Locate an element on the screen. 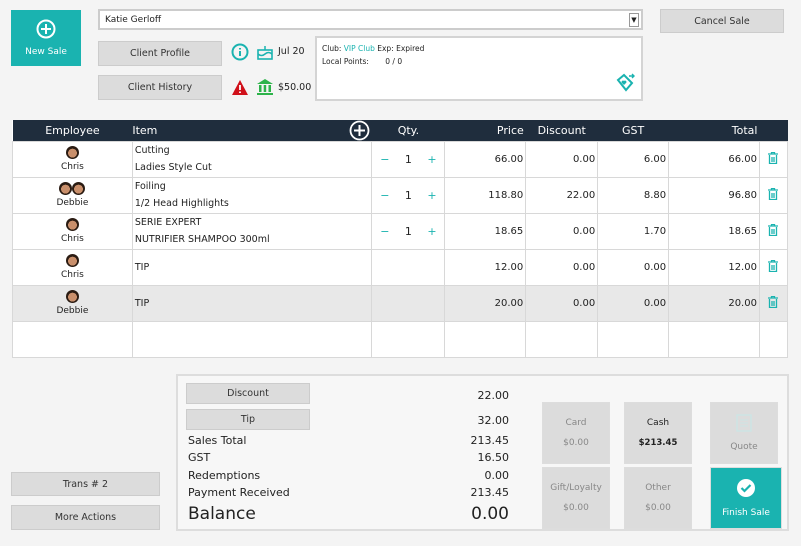 This screenshot has height=546, width=801. price-cell: 18.65 is located at coordinates (485, 231).